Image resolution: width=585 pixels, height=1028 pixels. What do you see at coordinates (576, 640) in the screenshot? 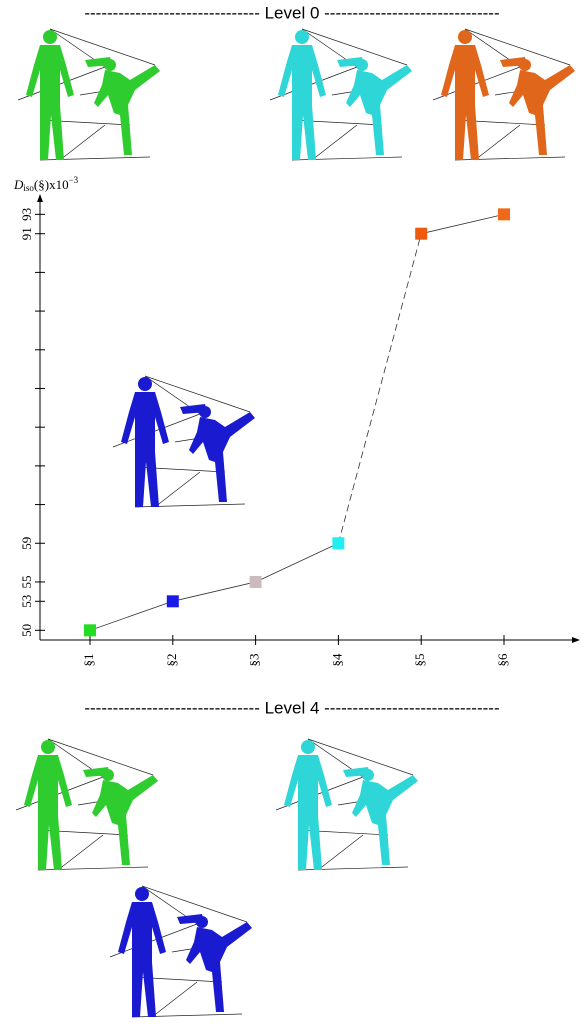
I see `x-arrow` at bounding box center [576, 640].